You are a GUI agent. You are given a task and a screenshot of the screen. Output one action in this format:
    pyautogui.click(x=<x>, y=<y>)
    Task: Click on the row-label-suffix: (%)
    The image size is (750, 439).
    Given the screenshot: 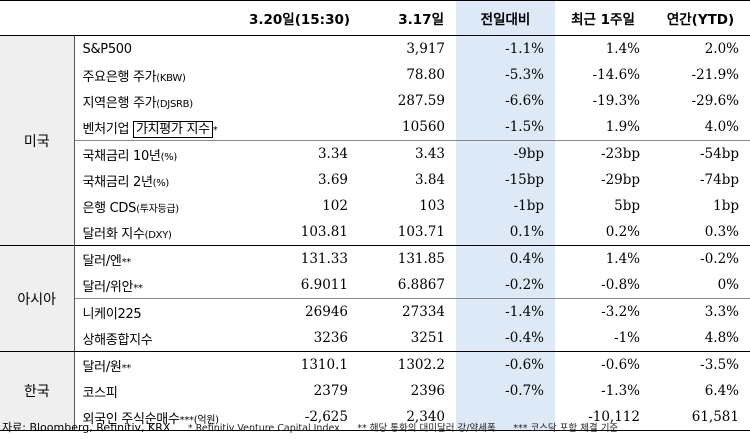 What is the action you would take?
    pyautogui.click(x=169, y=157)
    